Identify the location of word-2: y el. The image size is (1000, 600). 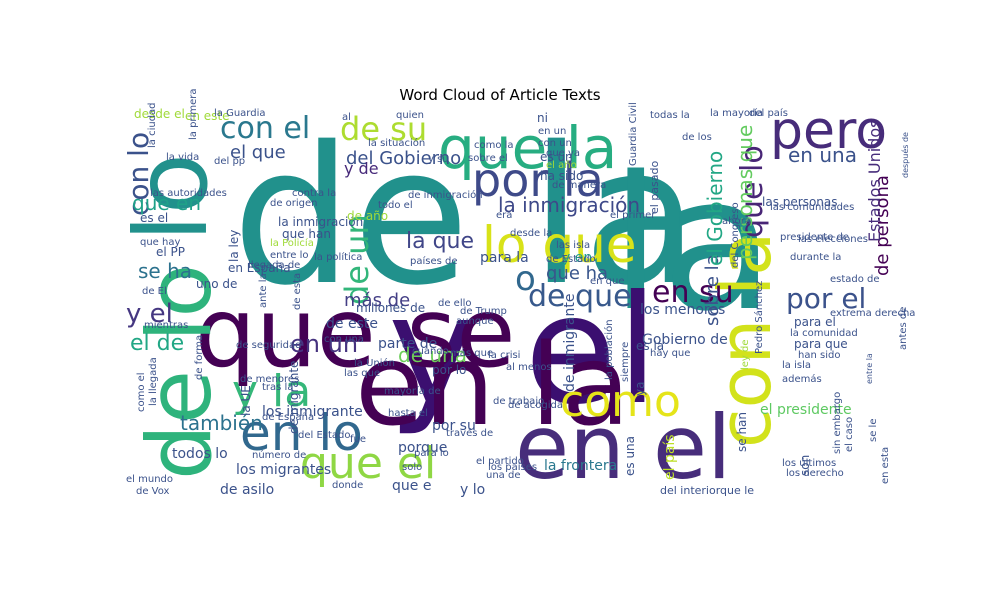
(523, 351).